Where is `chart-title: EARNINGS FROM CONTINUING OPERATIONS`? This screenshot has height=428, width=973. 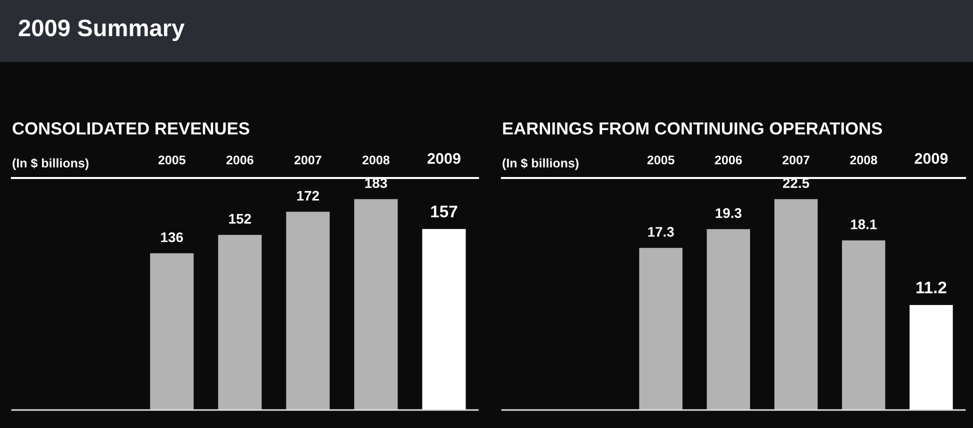
chart-title: EARNINGS FROM CONTINUING OPERATIONS is located at coordinates (692, 128).